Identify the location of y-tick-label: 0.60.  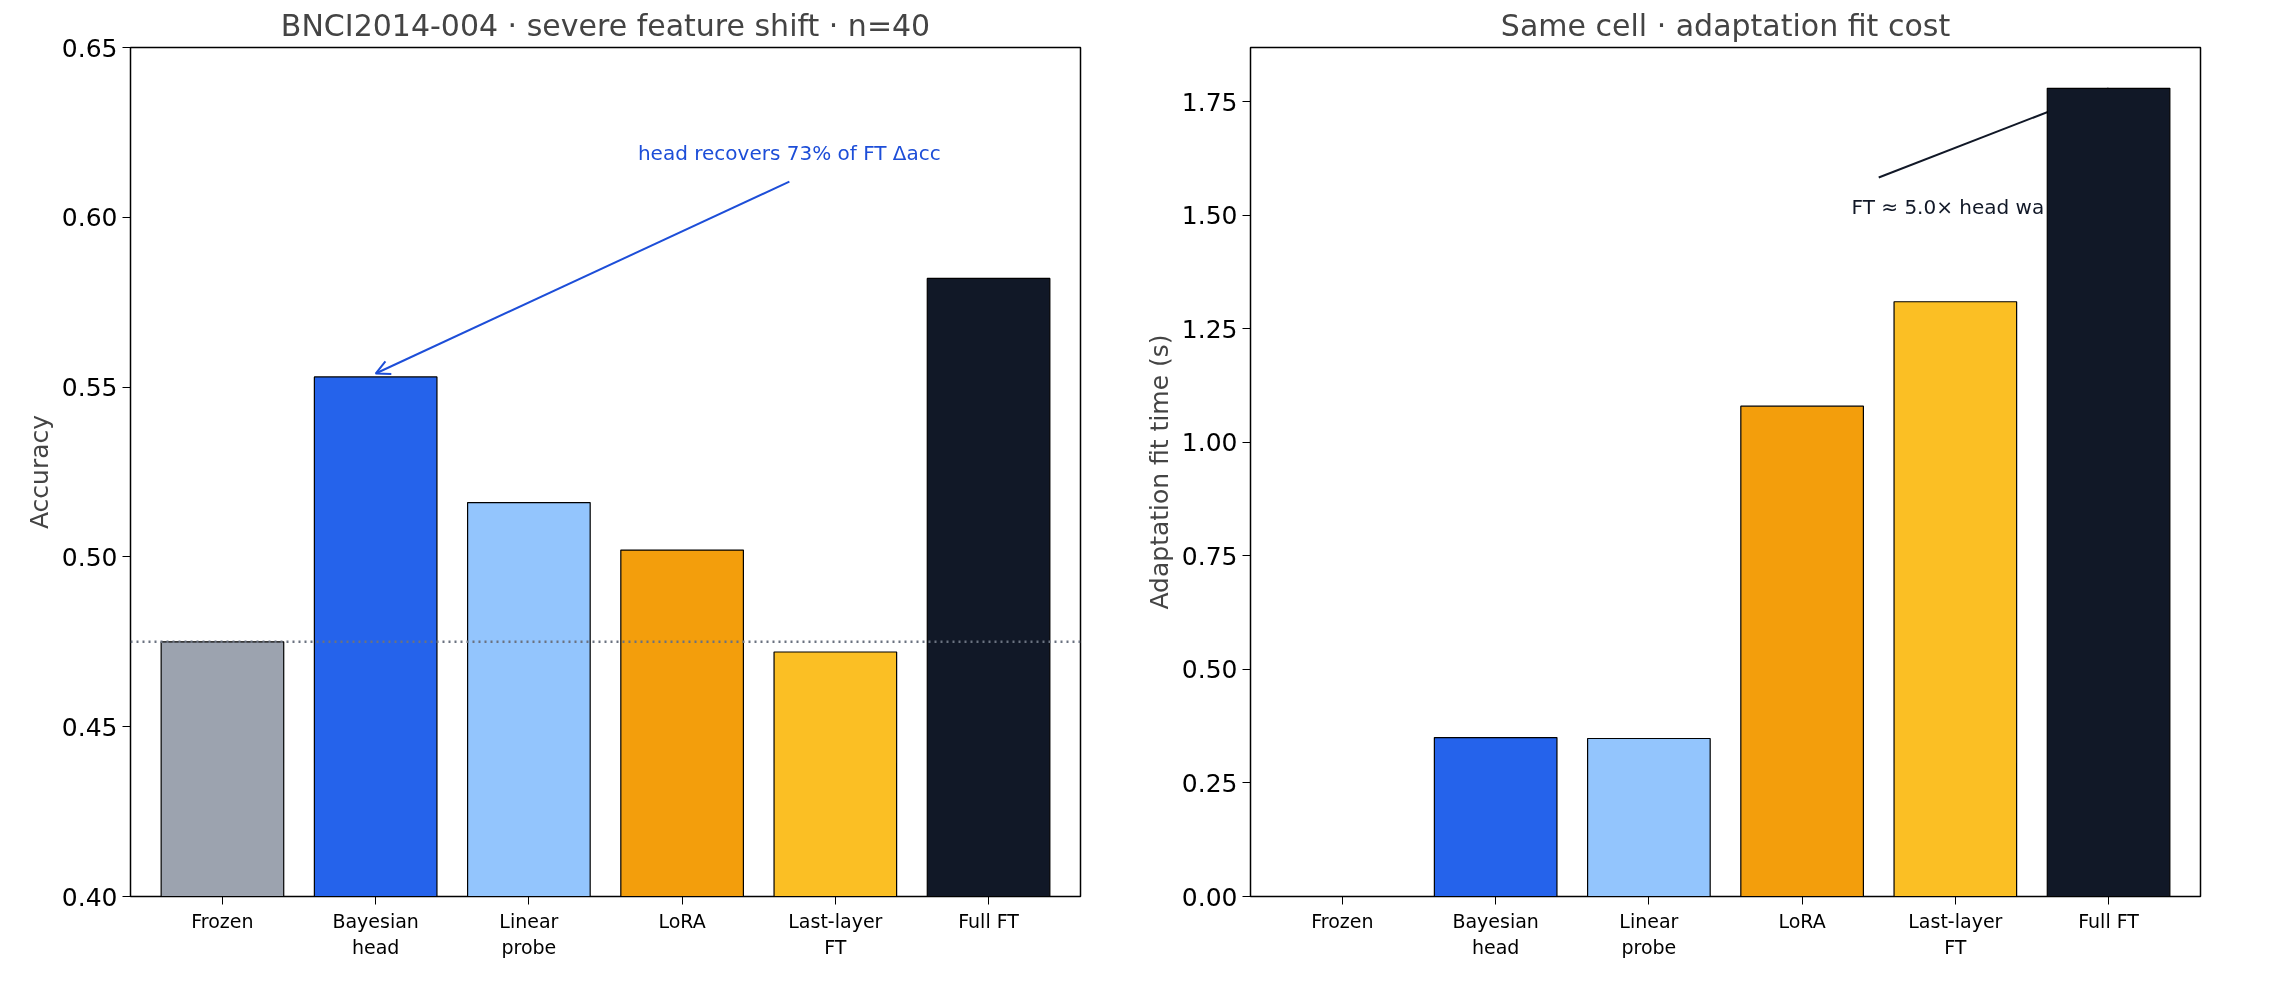
(89, 218).